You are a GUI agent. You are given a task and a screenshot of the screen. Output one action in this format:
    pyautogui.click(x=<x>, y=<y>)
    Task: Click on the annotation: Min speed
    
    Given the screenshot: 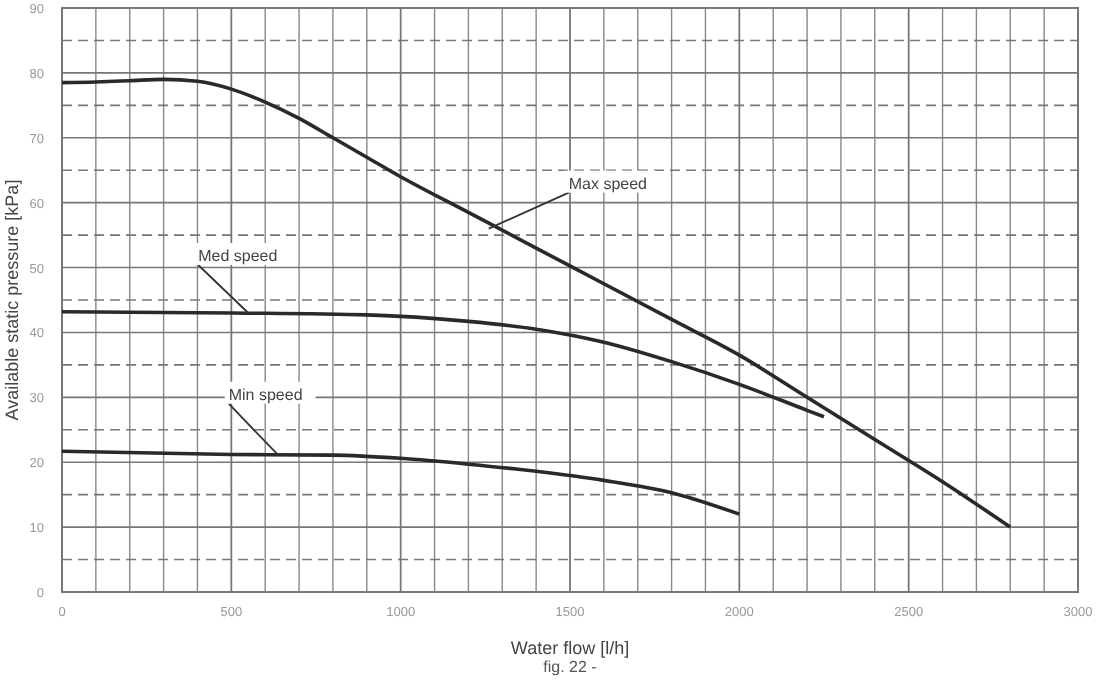 What is the action you would take?
    pyautogui.click(x=265, y=394)
    